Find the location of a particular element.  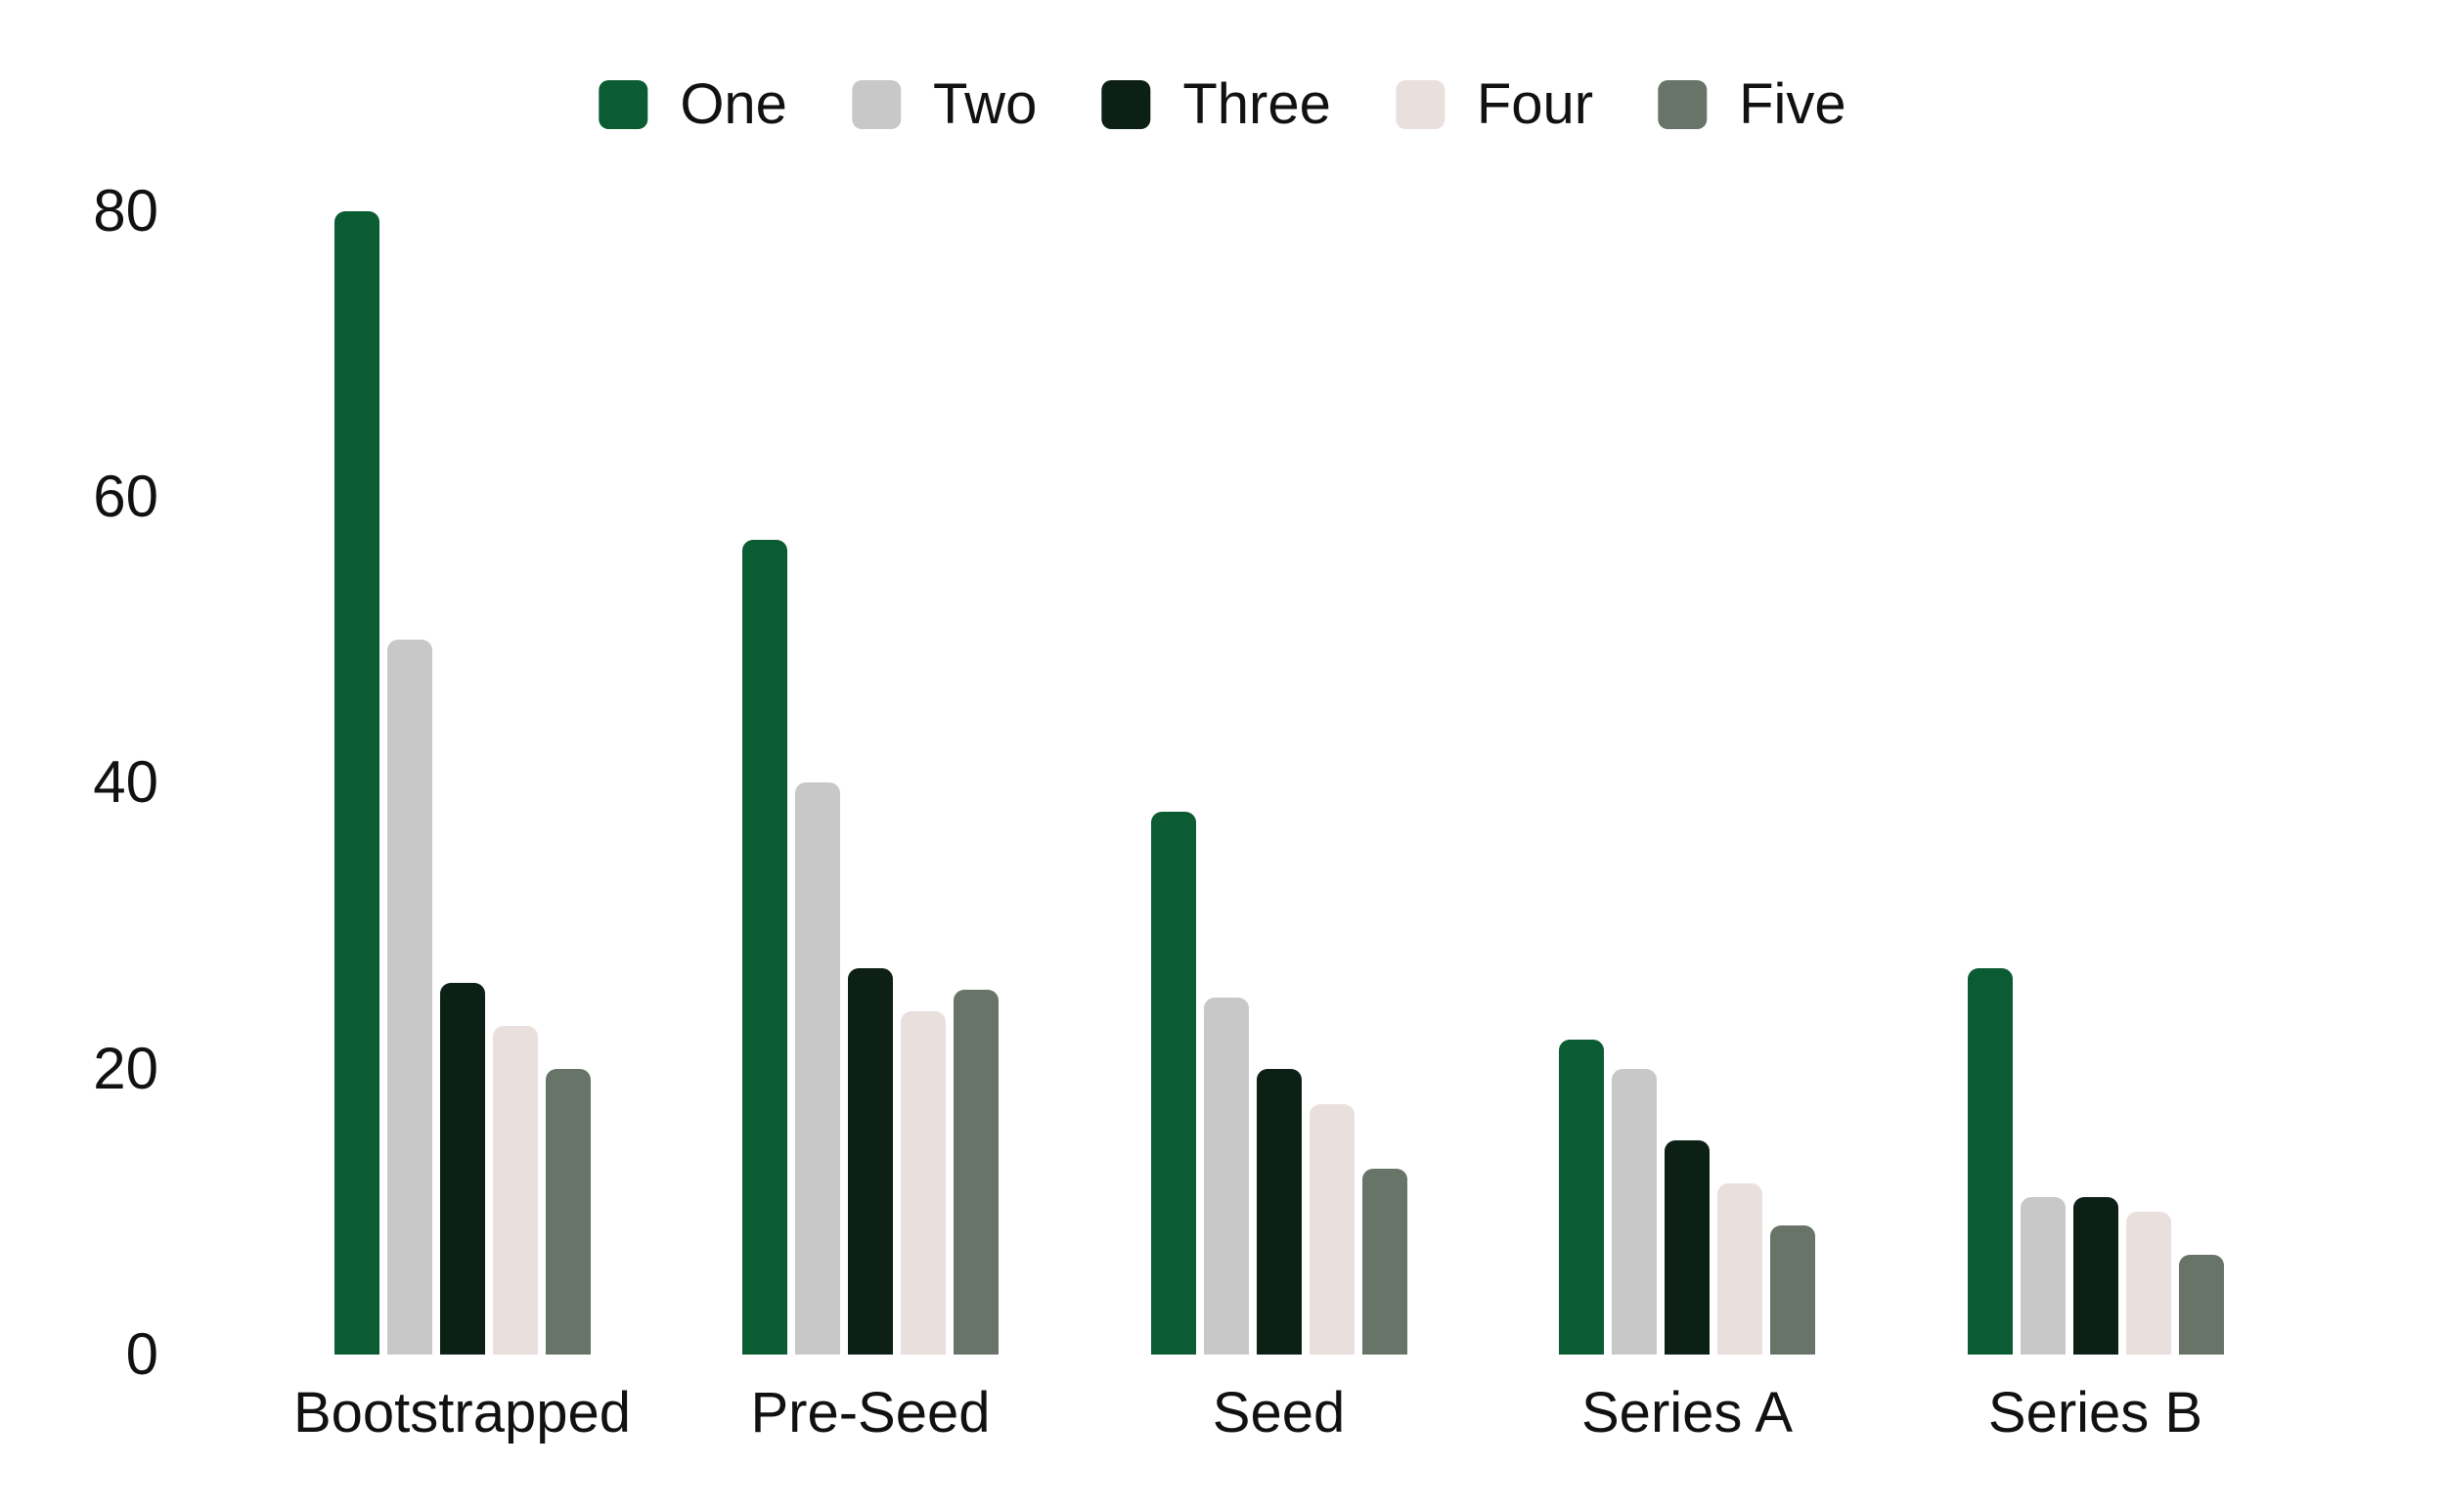

bar-three-pre-seed is located at coordinates (870, 1162).